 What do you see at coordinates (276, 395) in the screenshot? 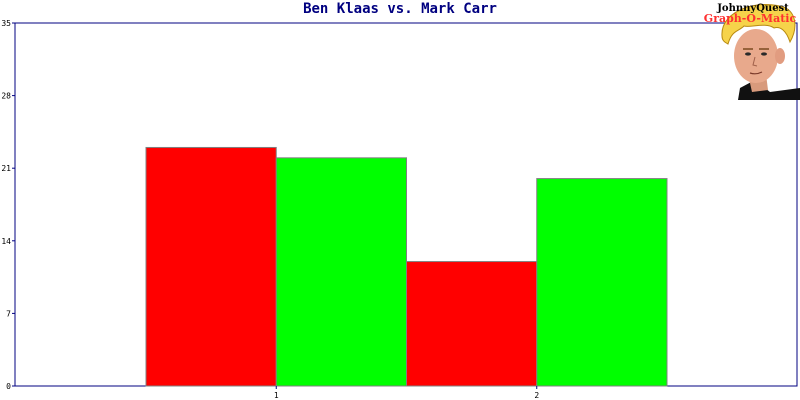
I see `x-tick-label: 1` at bounding box center [276, 395].